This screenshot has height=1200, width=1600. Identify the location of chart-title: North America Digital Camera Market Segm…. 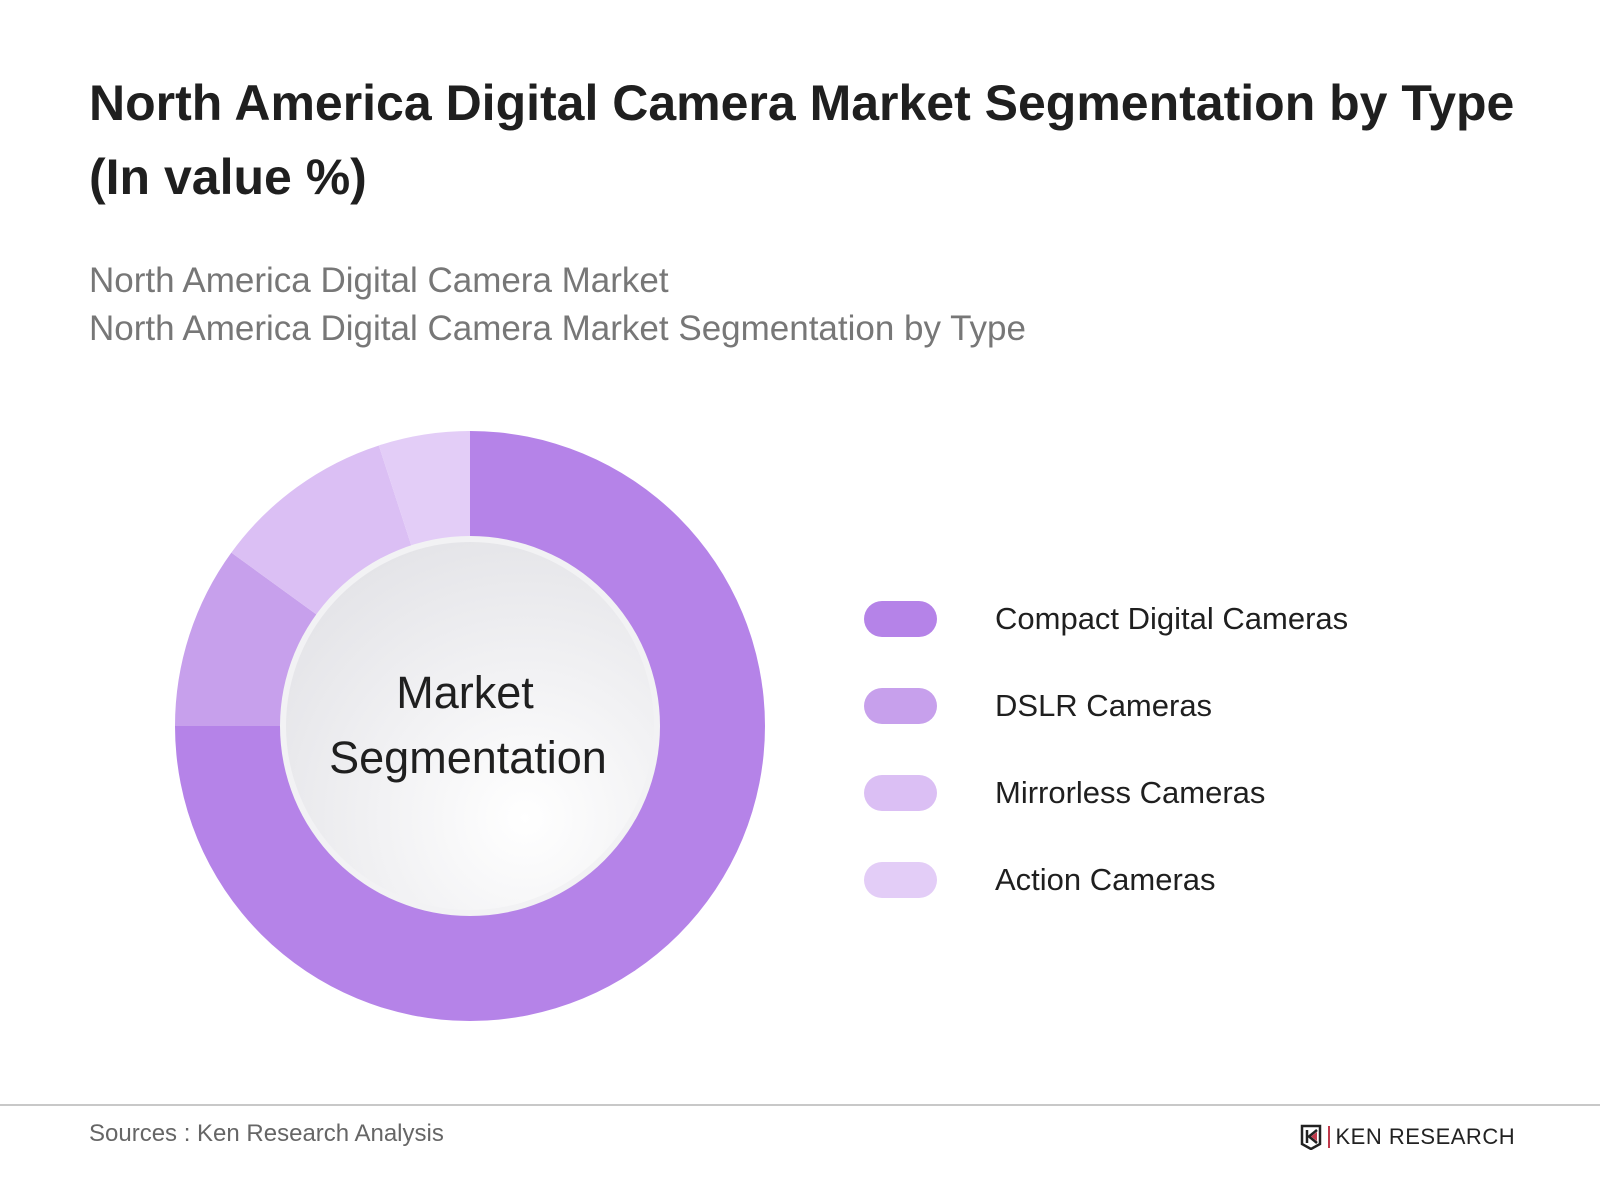
(802, 140).